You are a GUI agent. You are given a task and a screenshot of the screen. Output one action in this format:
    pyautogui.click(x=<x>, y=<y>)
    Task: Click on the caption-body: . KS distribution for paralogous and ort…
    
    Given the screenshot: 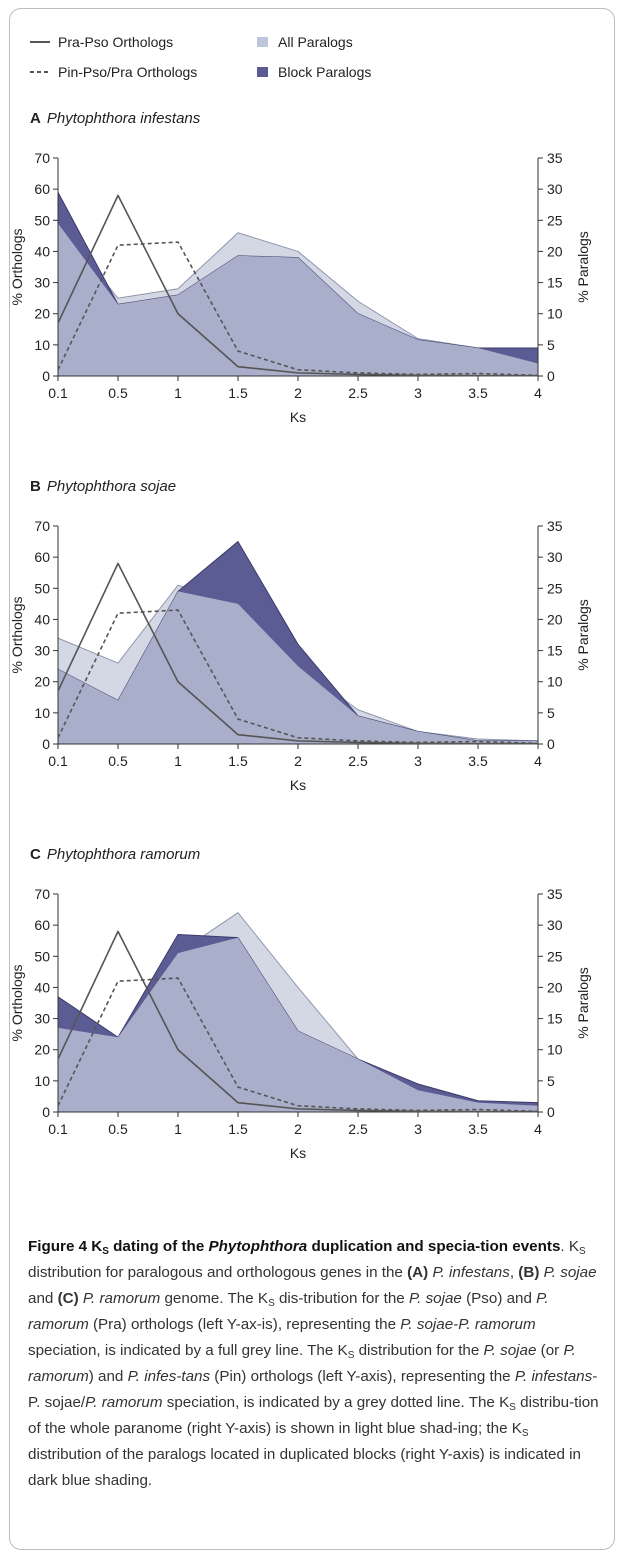 What is the action you would take?
    pyautogui.click(x=313, y=1363)
    